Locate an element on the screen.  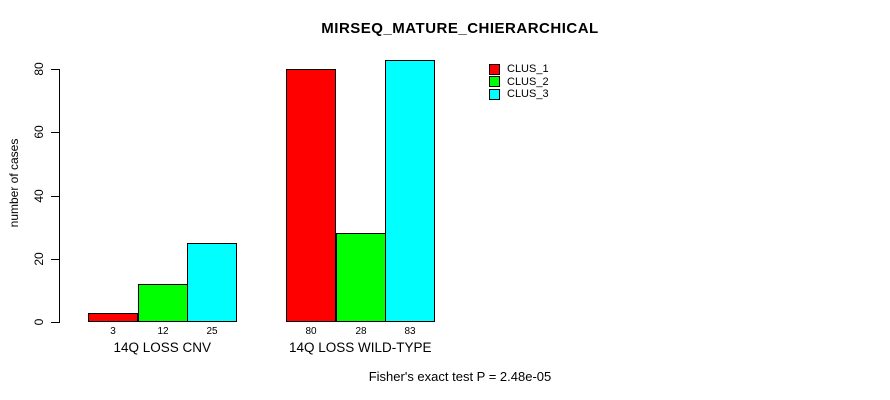
legend-item-clus_1: CLUS_1 is located at coordinates (519, 69).